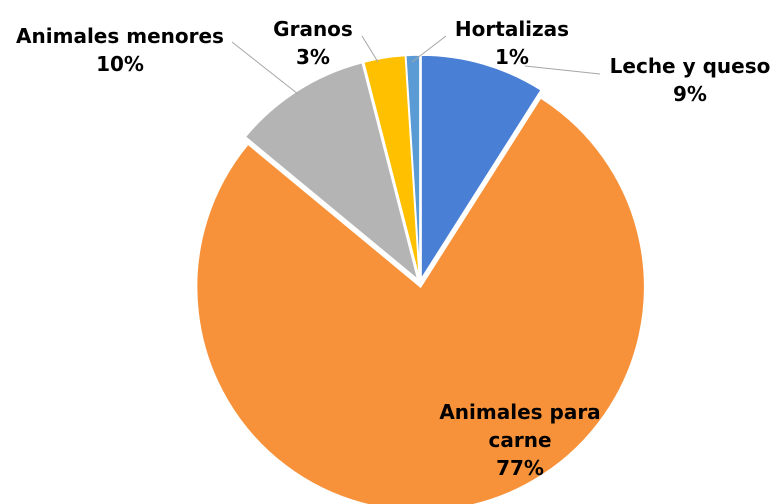 This screenshot has width=776, height=504. I want to click on slice-label: Animales para carne, so click(520, 426).